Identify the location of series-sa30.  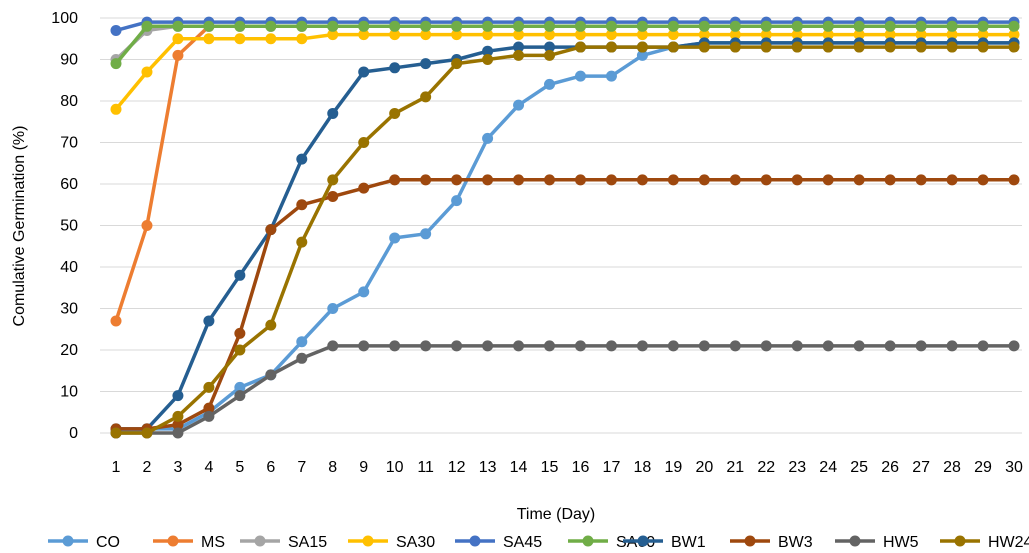
(565, 72).